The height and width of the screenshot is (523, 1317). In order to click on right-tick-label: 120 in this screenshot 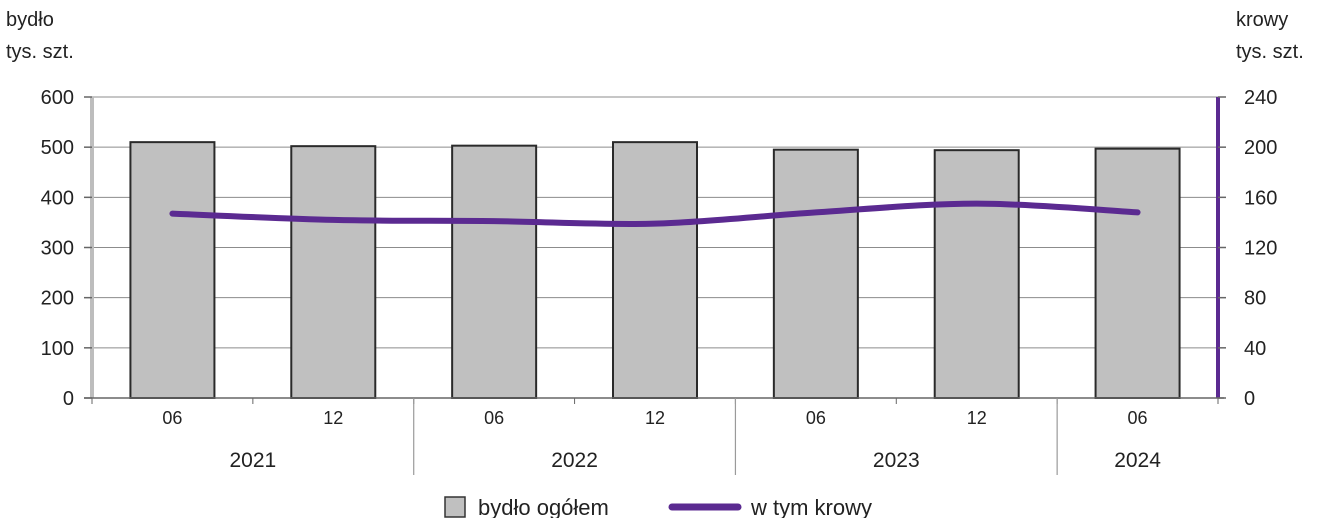, I will do `click(1260, 249)`.